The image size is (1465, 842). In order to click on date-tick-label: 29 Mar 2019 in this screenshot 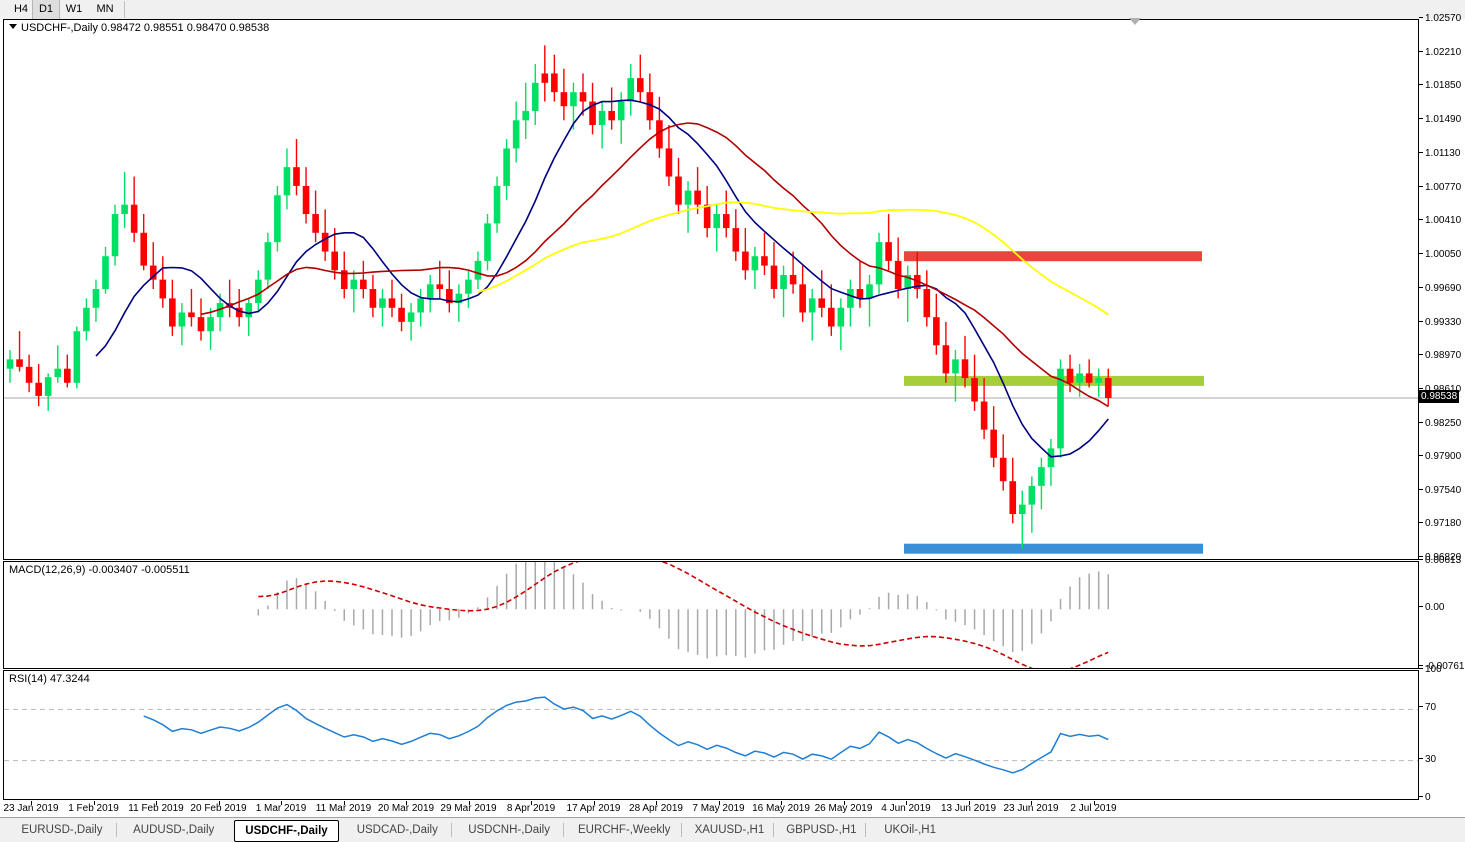, I will do `click(468, 808)`.